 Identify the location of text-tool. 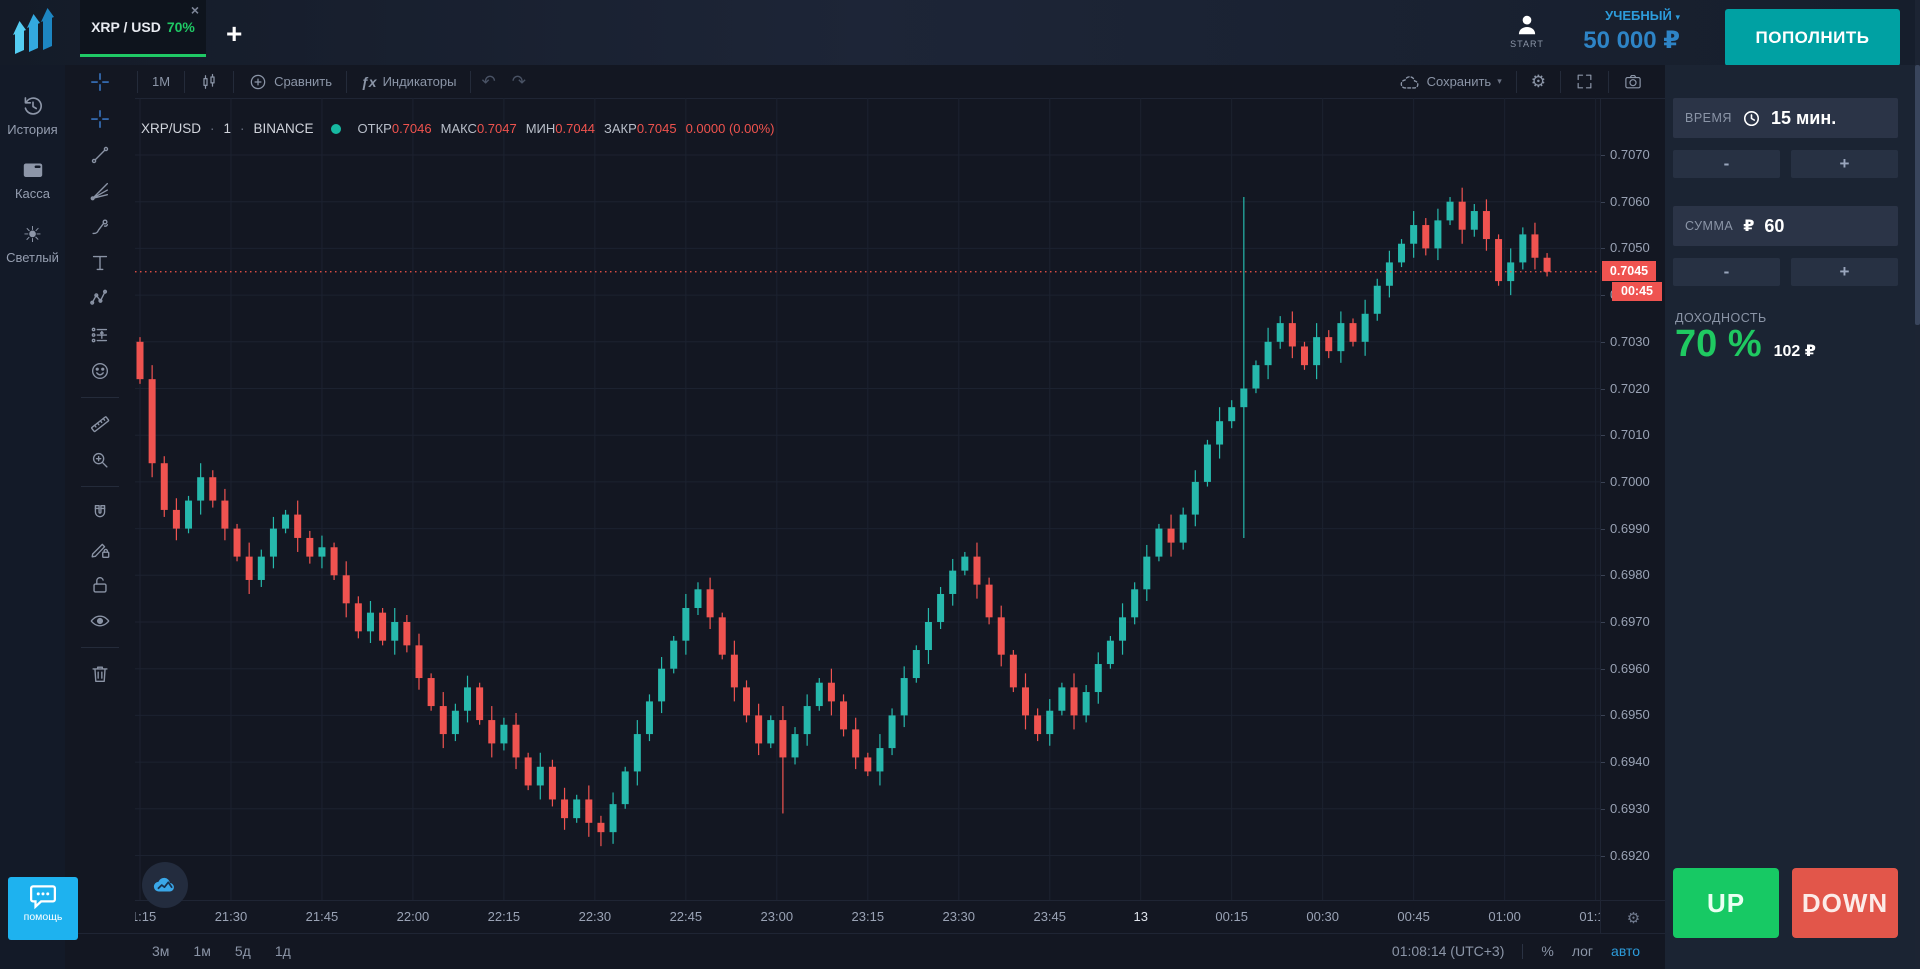
(100, 263).